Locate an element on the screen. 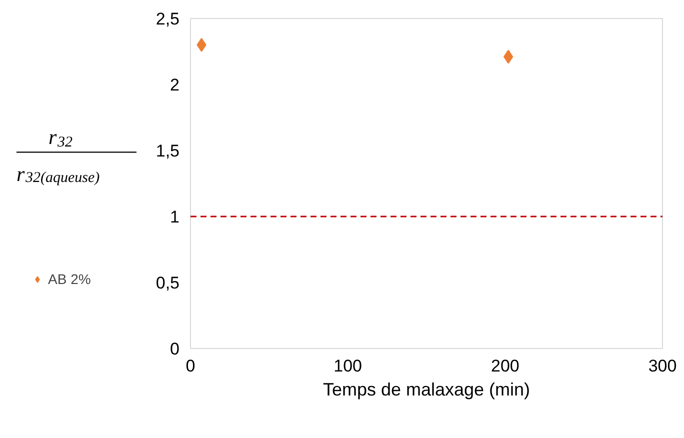 The width and height of the screenshot is (684, 438). x-tick-label: 300 is located at coordinates (662, 366).